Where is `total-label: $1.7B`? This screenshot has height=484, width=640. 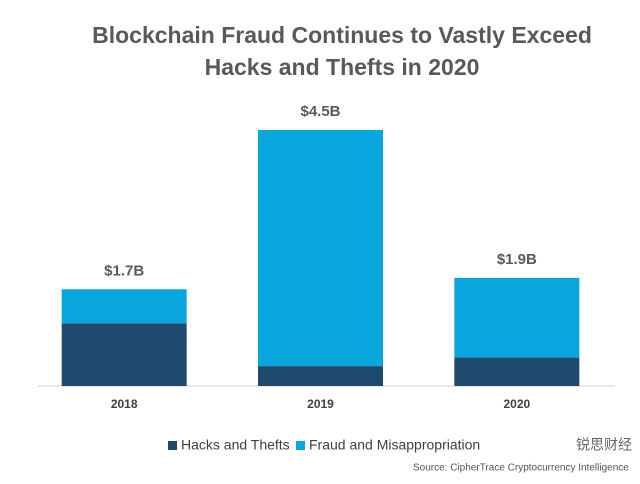 total-label: $1.7B is located at coordinates (124, 270).